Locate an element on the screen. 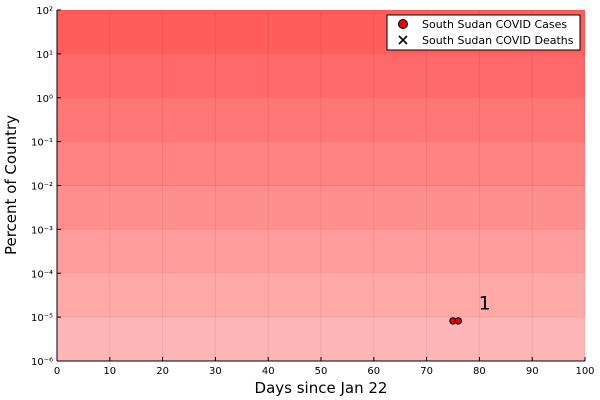 This screenshot has height=400, width=600. case-point is located at coordinates (458, 321).